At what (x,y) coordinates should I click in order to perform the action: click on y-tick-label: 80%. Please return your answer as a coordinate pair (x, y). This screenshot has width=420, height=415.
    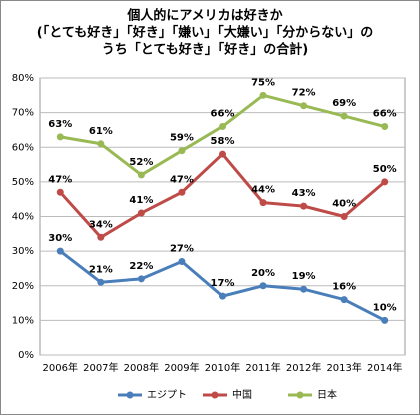
    Looking at the image, I should click on (23, 78).